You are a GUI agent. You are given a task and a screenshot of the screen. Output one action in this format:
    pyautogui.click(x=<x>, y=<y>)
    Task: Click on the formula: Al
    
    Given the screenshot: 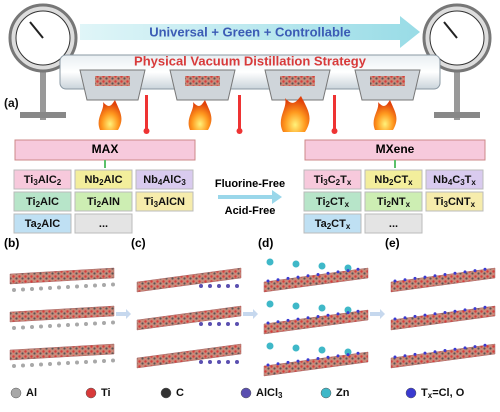 What is the action you would take?
    pyautogui.click(x=31, y=393)
    